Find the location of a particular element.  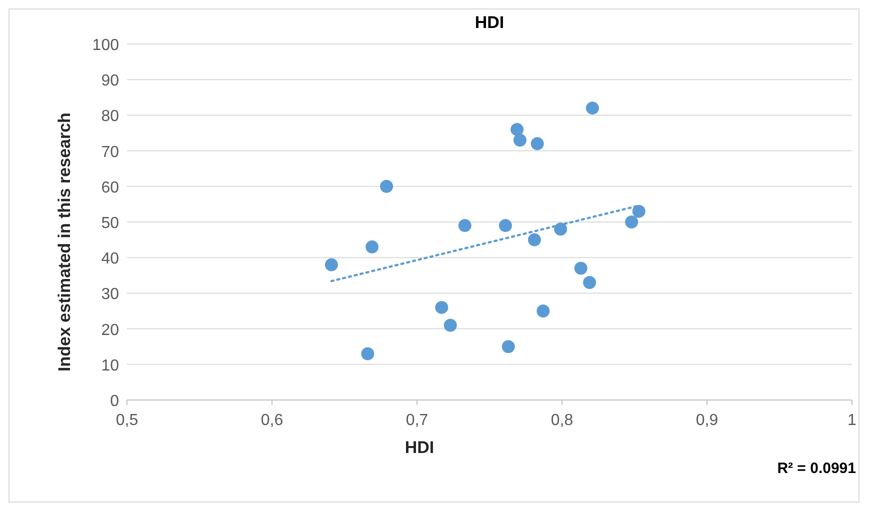

y-tick-label: 80 is located at coordinates (110, 117).